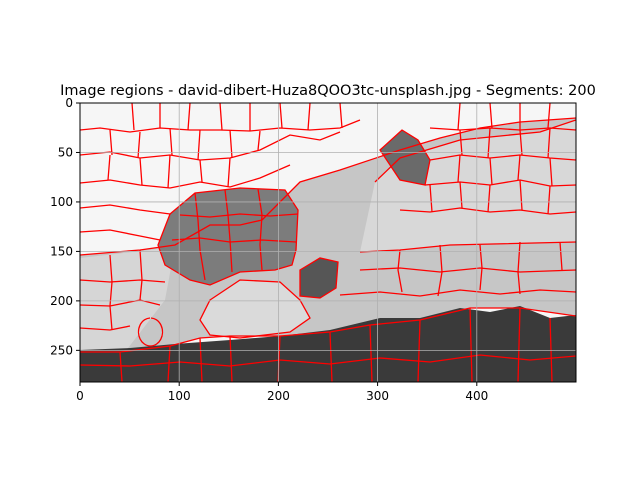 This screenshot has height=480, width=640. I want to click on region-dark-floor, so click(328, 344).